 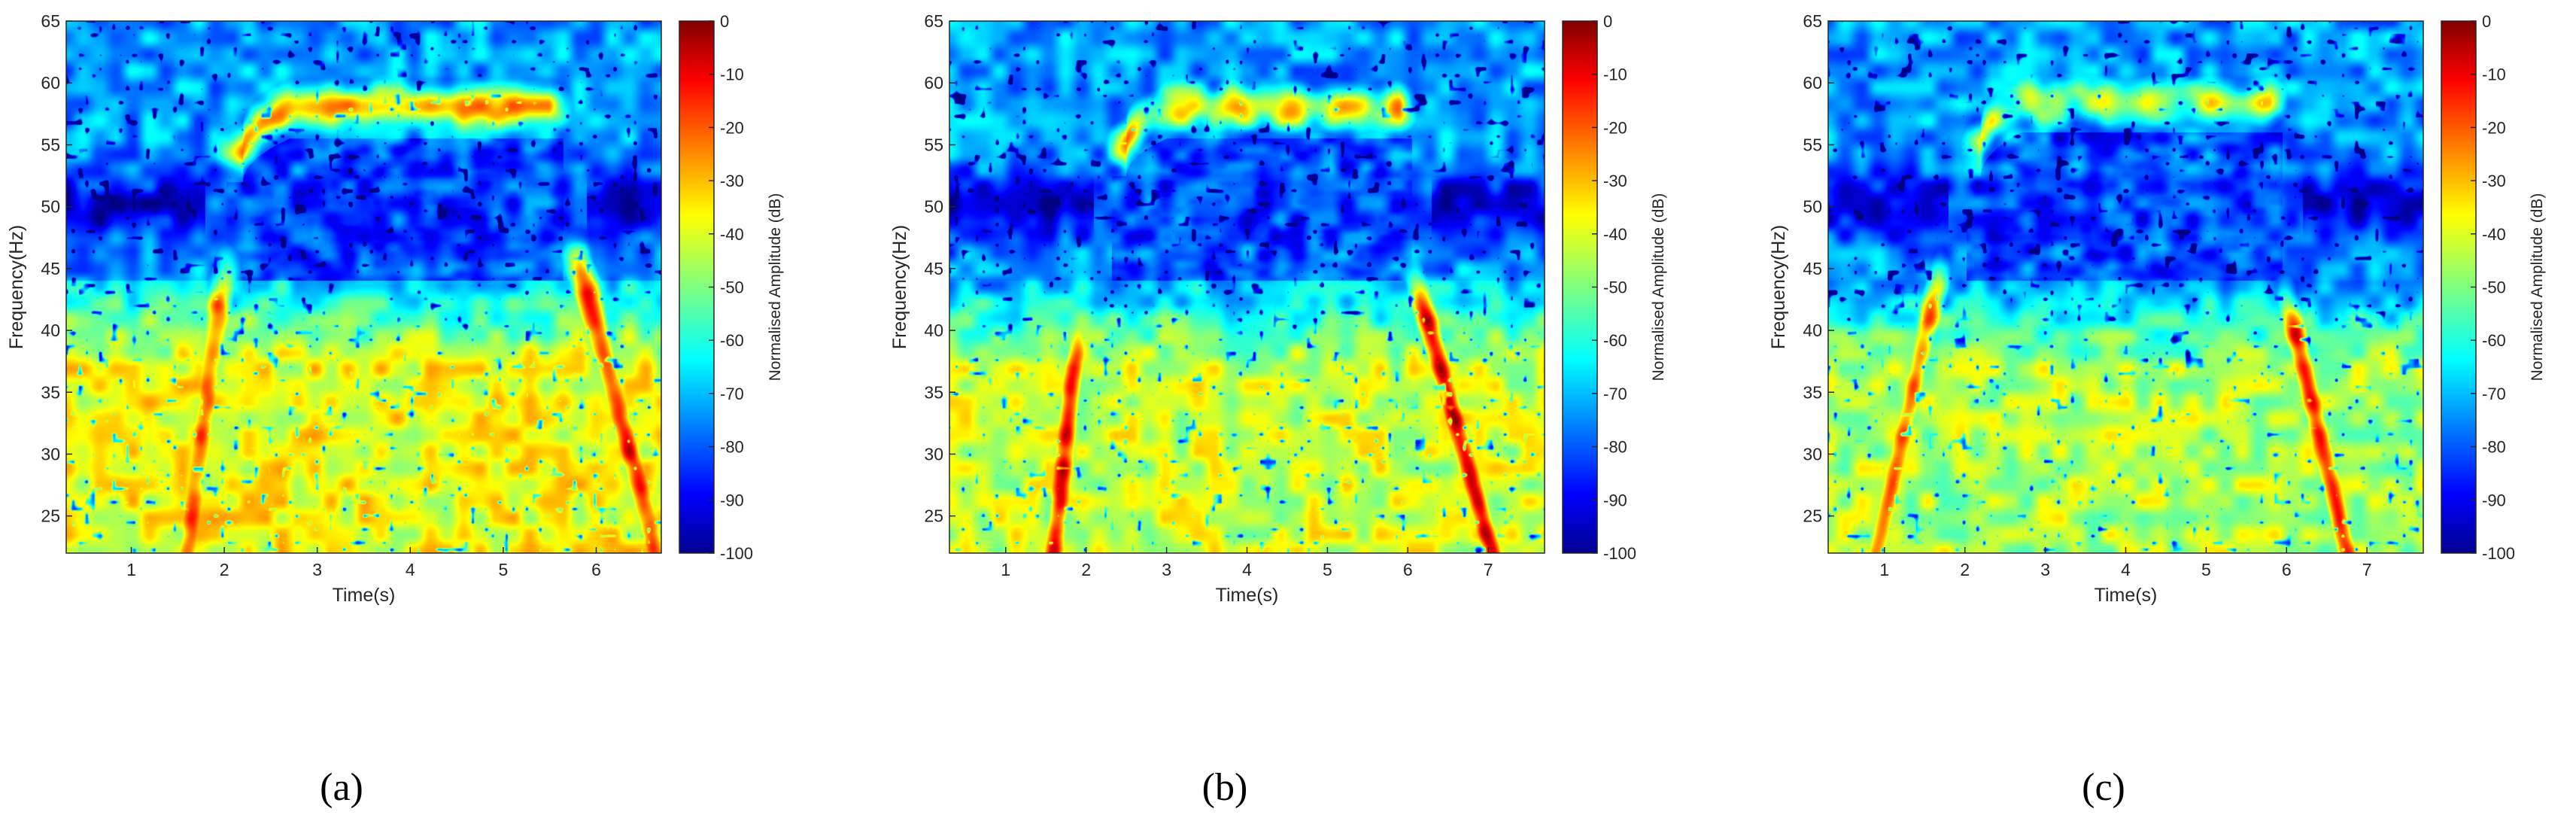 What do you see at coordinates (1225, 787) in the screenshot?
I see `panel-caption: (b)` at bounding box center [1225, 787].